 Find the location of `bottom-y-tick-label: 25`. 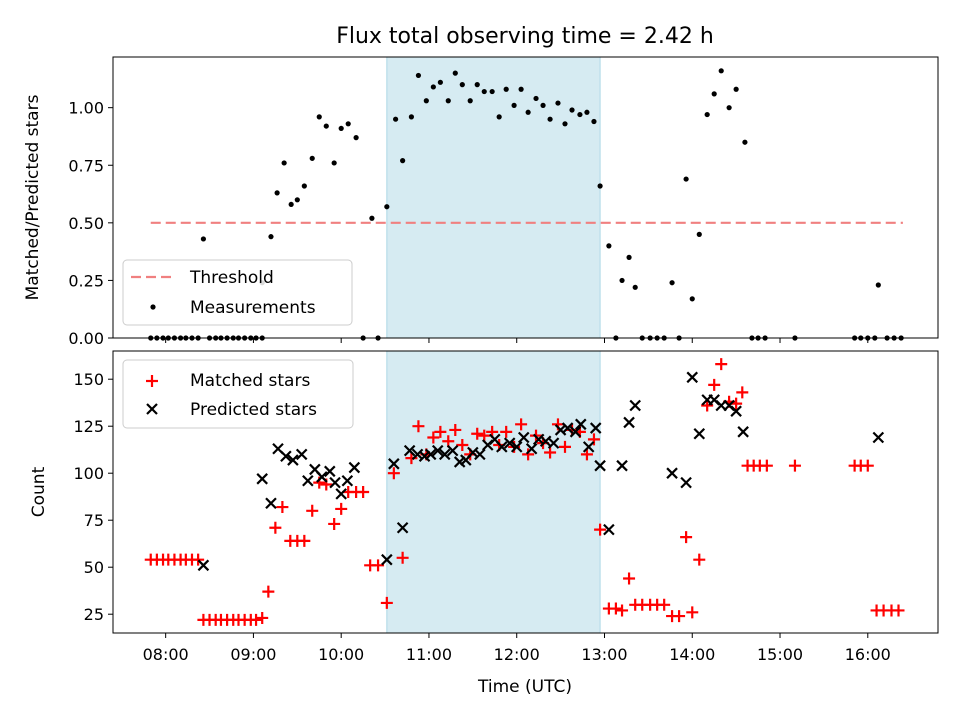

bottom-y-tick-label: 25 is located at coordinates (94, 614).